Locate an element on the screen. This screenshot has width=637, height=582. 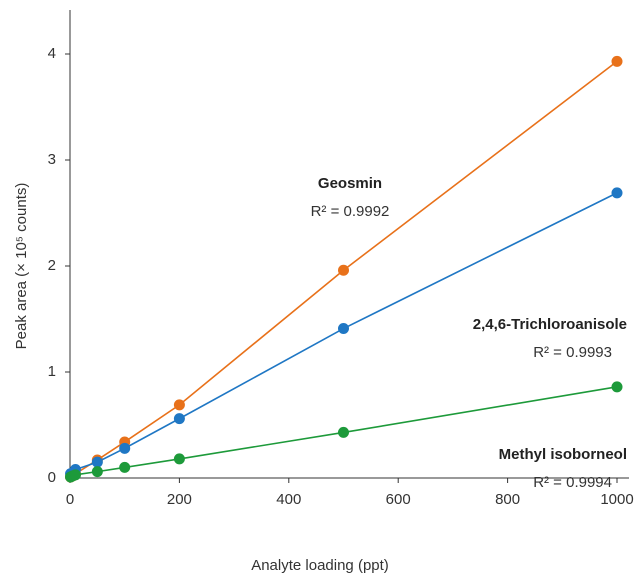
y-tick-label: 2 is located at coordinates (52, 265).